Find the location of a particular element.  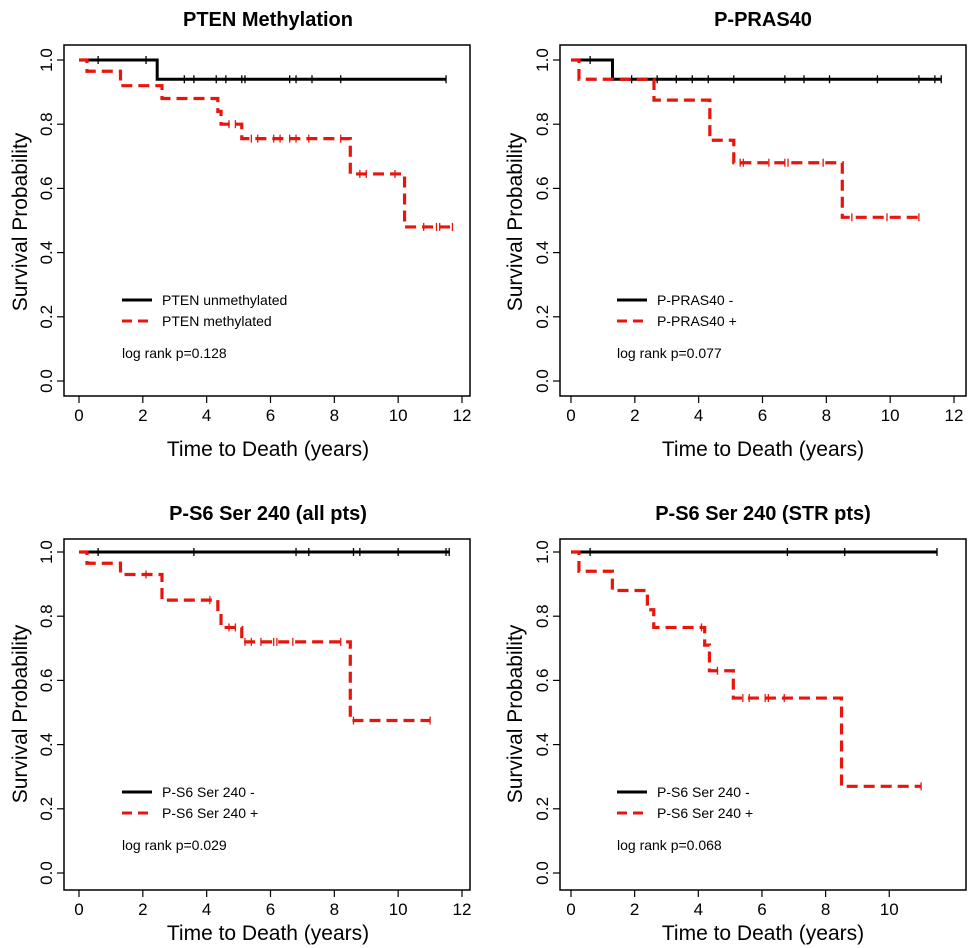

legend-label-series-2: PTEN methylated is located at coordinates (217, 321).